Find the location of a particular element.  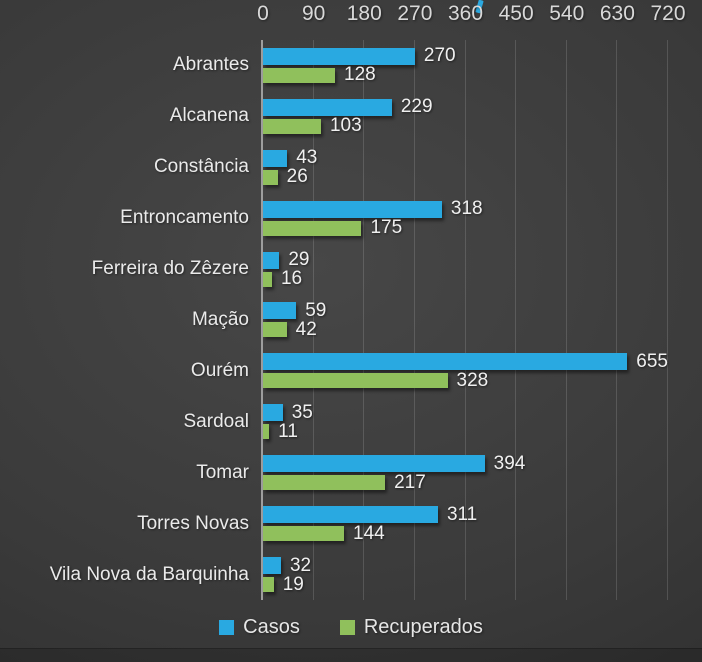

y-axis-line is located at coordinates (262, 320).